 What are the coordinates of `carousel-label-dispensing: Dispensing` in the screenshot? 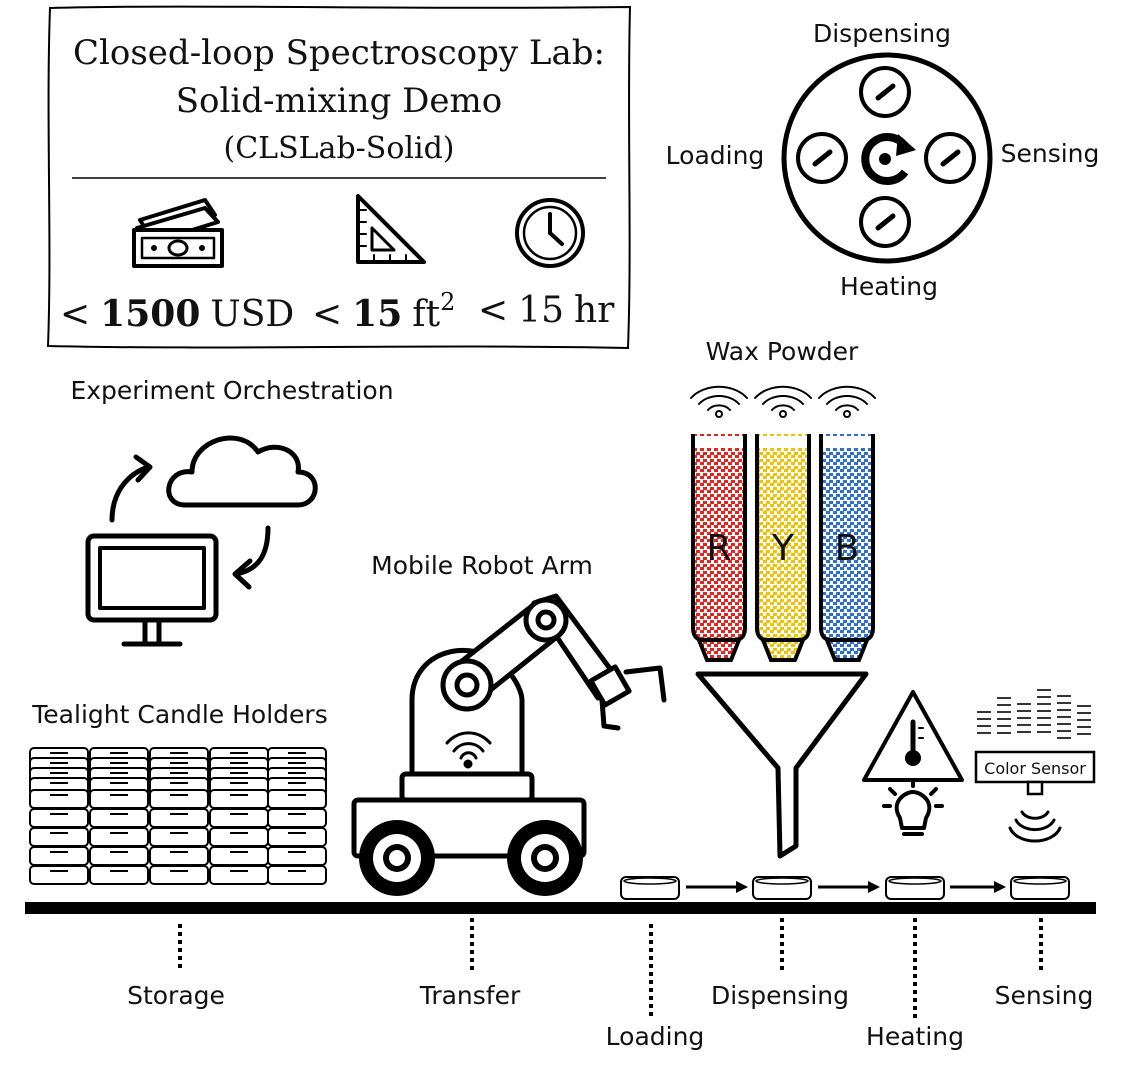 It's located at (882, 33).